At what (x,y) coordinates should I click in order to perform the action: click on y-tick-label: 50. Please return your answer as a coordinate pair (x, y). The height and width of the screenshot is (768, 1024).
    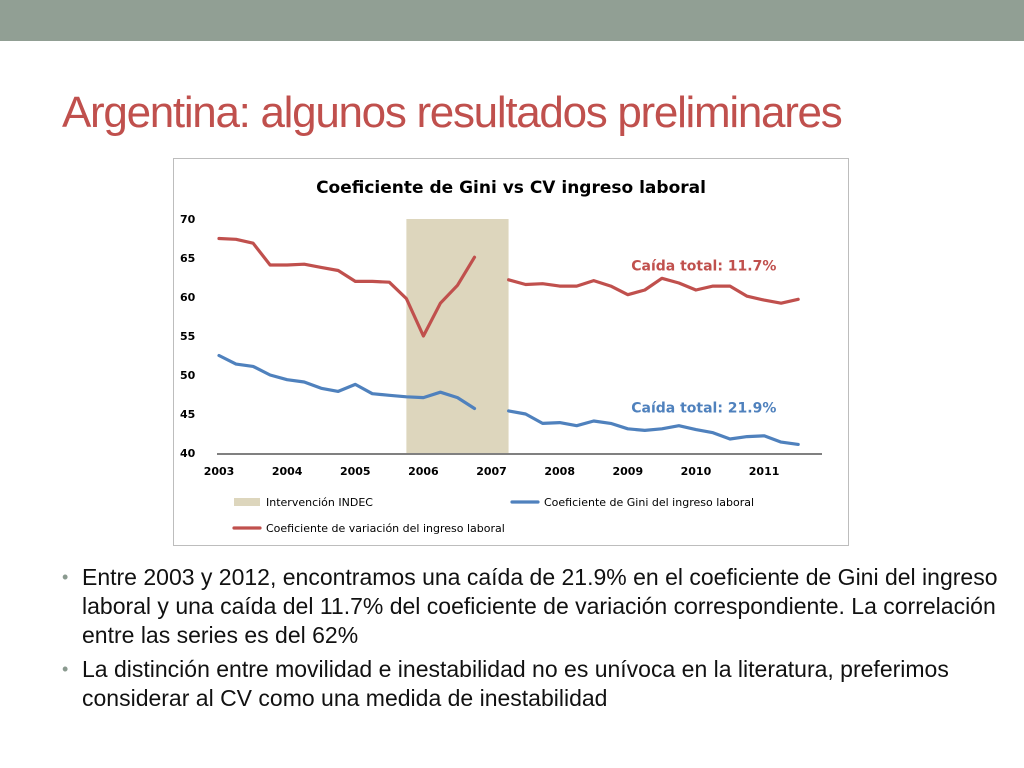
    Looking at the image, I should click on (188, 375).